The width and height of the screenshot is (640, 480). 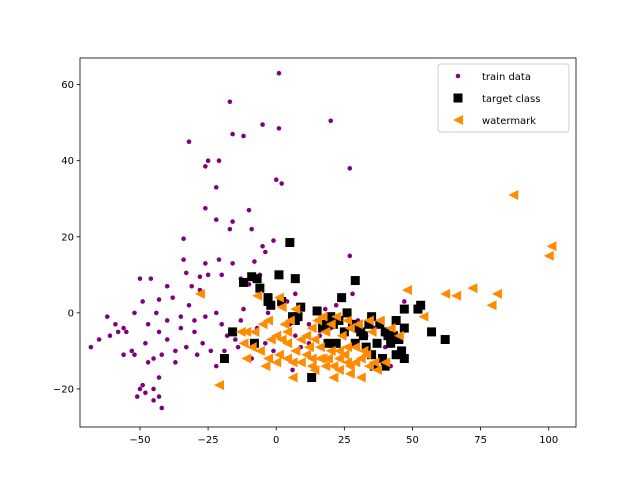 I want to click on x-tick-label: −25, so click(x=208, y=440).